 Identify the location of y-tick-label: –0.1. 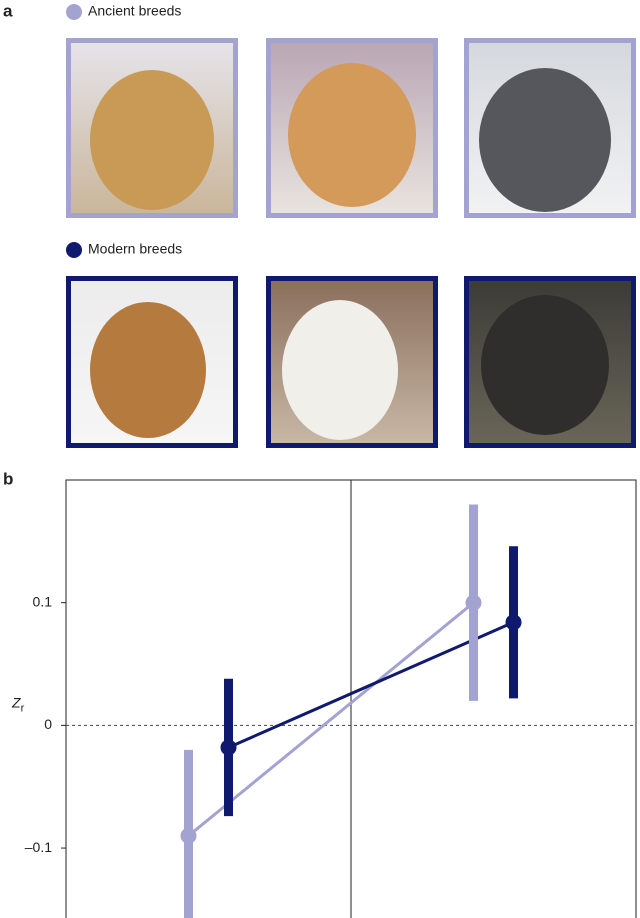
(38, 847).